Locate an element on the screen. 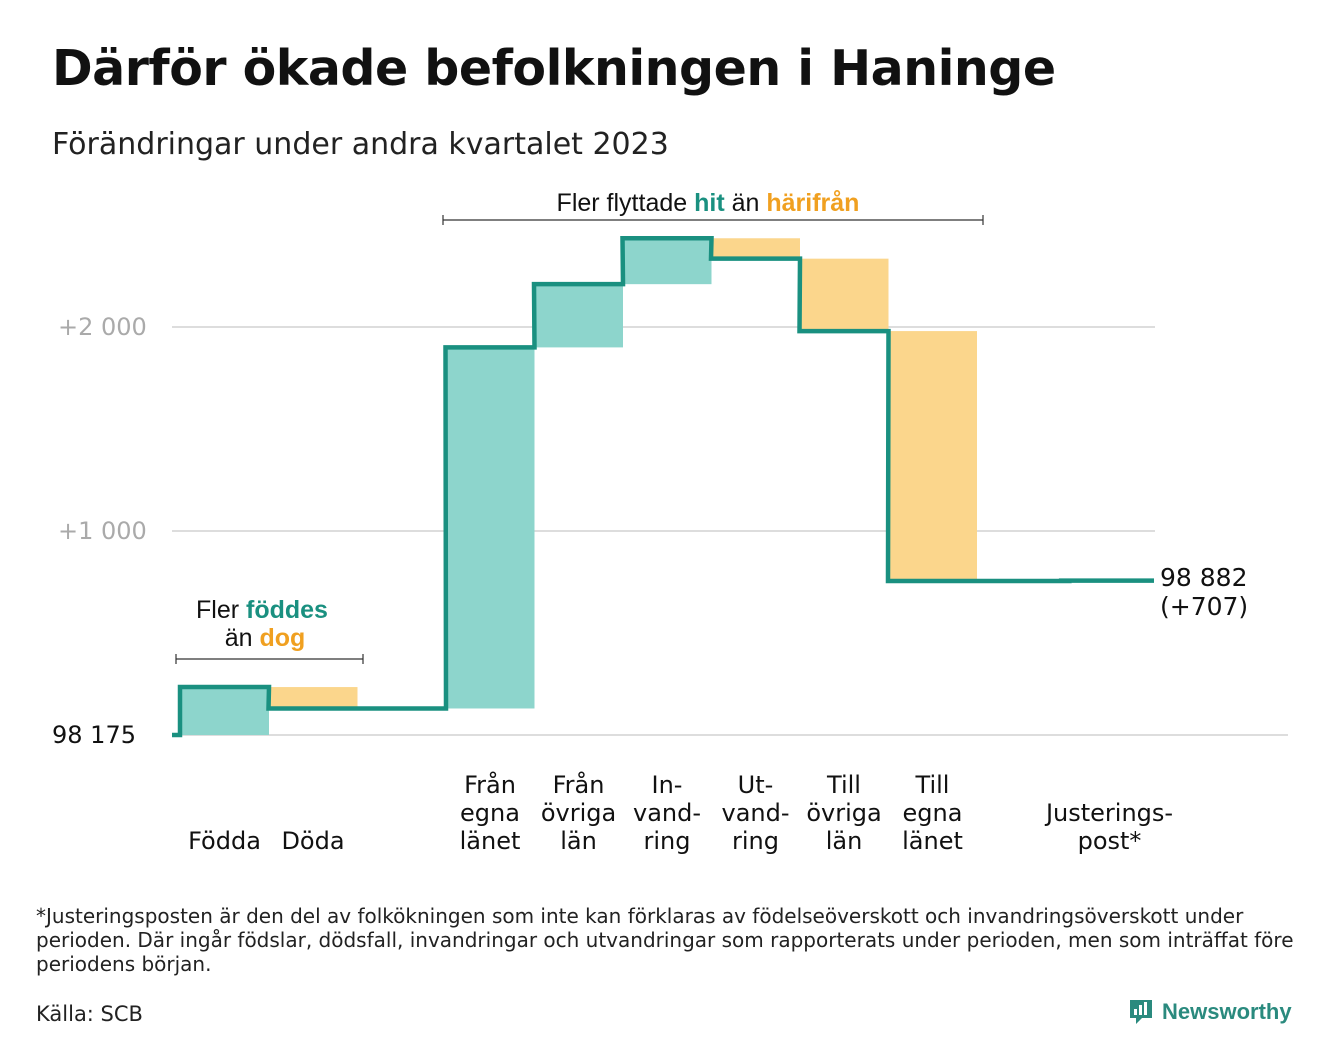  brand-logo: Newsworthy is located at coordinates (1210, 1012).